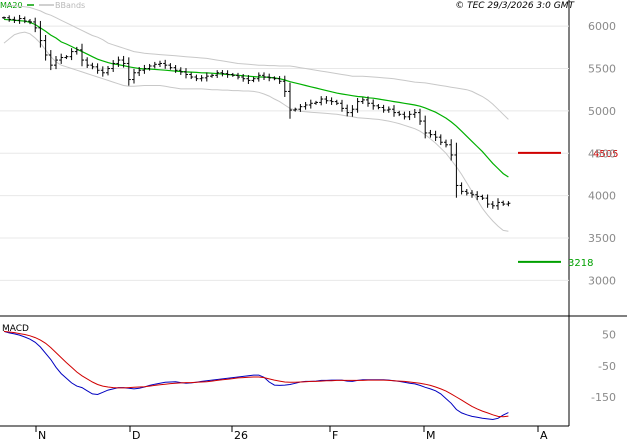  I want to click on bbands-legend-label: BBands, so click(70, 5).